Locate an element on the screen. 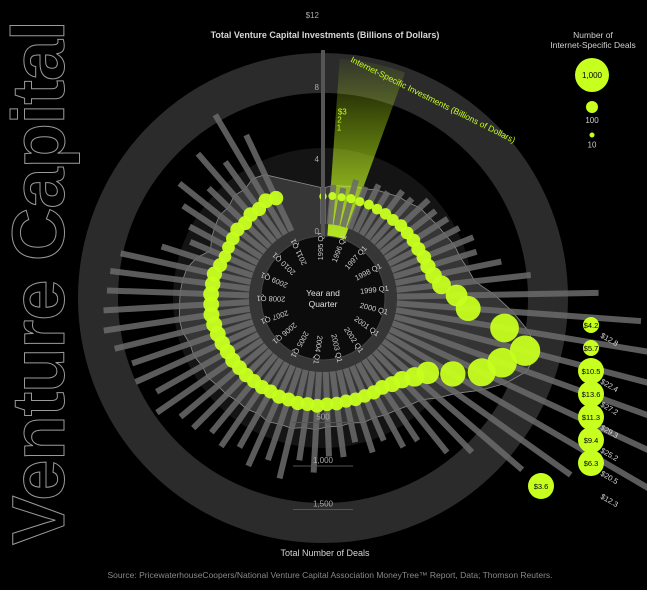  callout-internet-value: $4.2 is located at coordinates (591, 325).